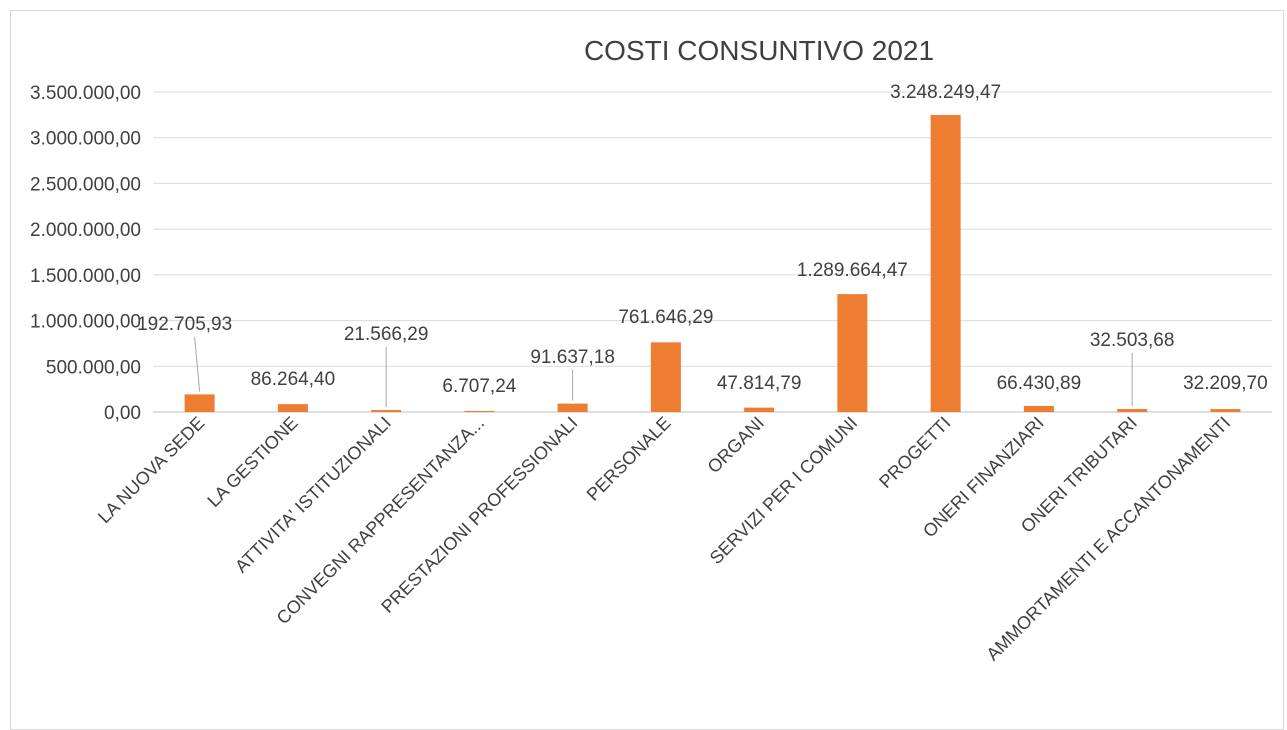 The image size is (1287, 730). What do you see at coordinates (945, 92) in the screenshot?
I see `data-label: 3.248.249,47` at bounding box center [945, 92].